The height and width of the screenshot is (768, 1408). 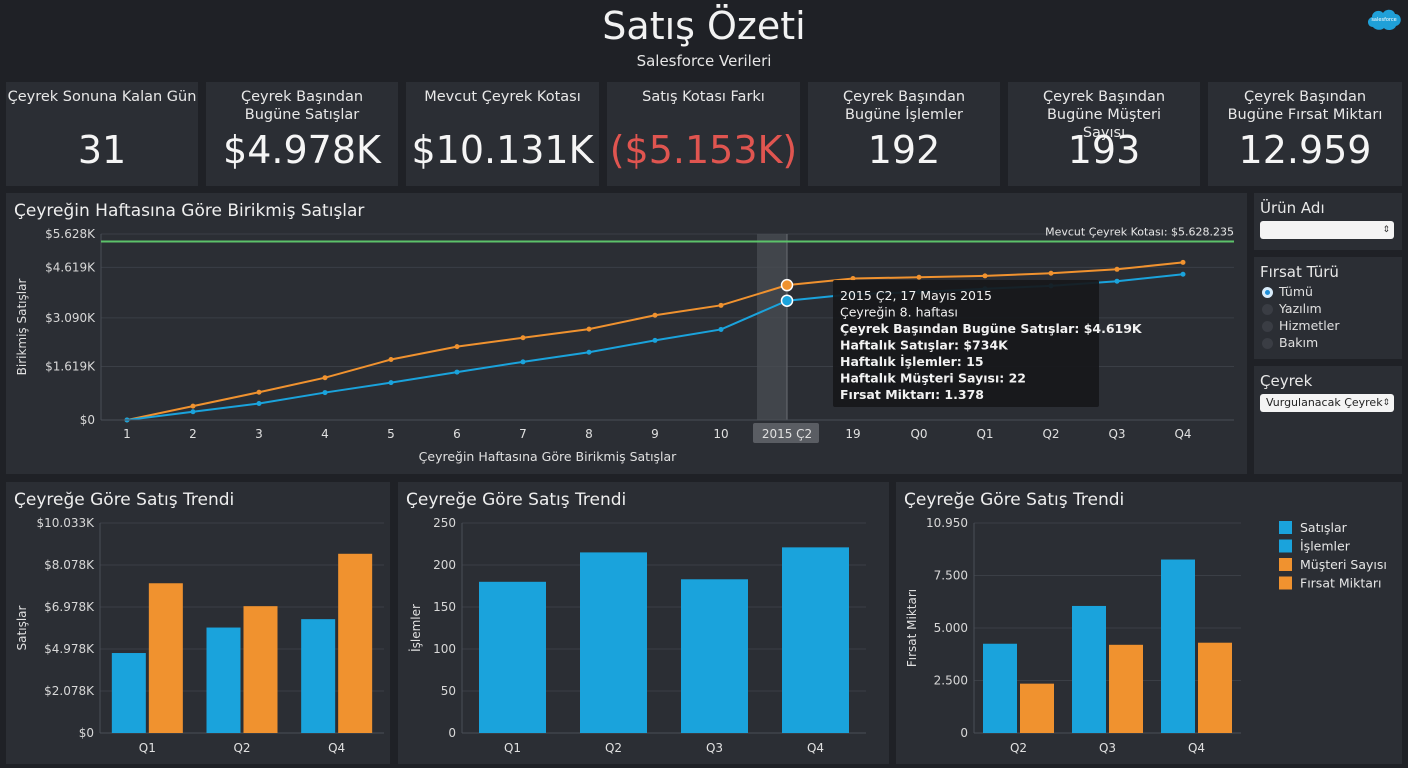 What do you see at coordinates (1299, 272) in the screenshot?
I see `filter-title: Fırsat Türü` at bounding box center [1299, 272].